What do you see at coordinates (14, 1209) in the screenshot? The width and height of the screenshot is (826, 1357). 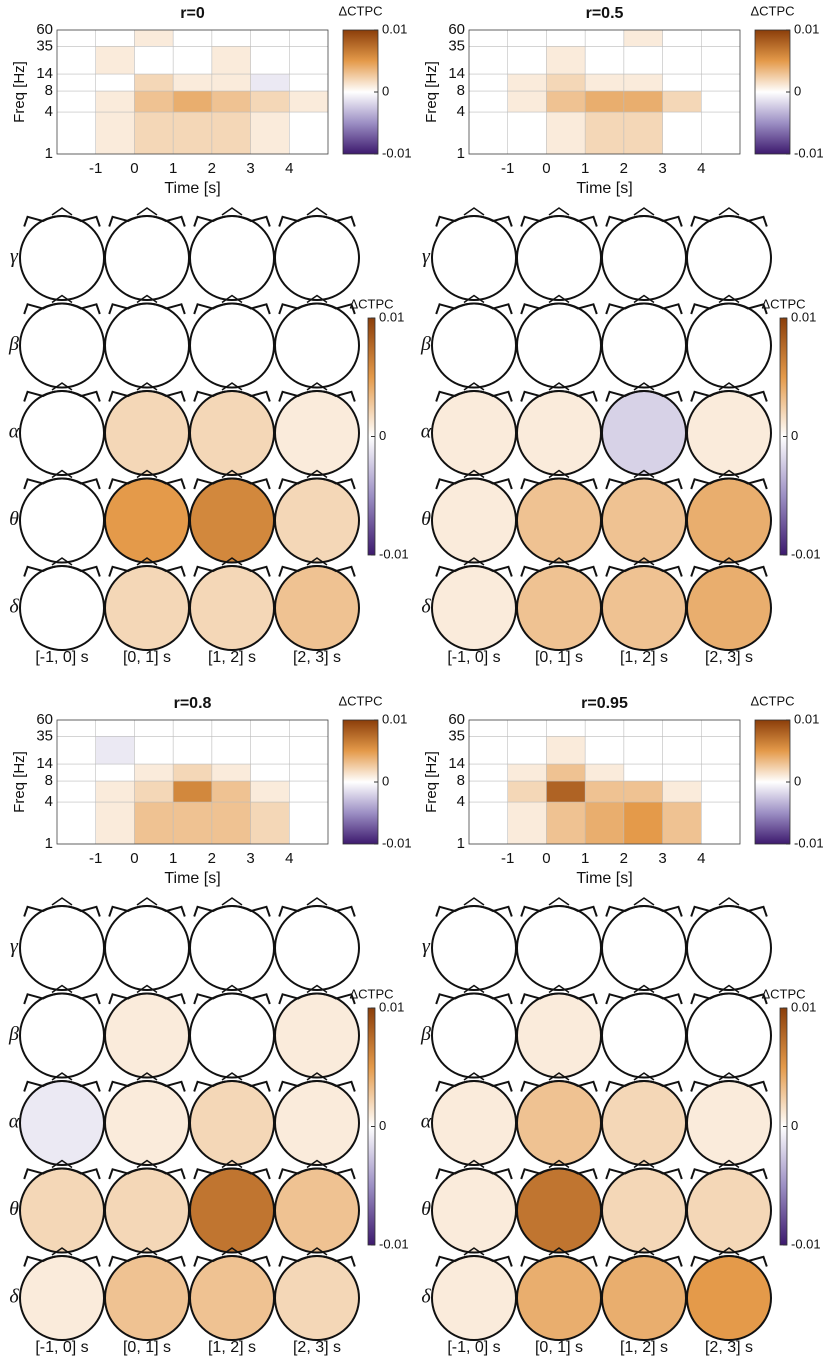 I see `band-label: θ` at bounding box center [14, 1209].